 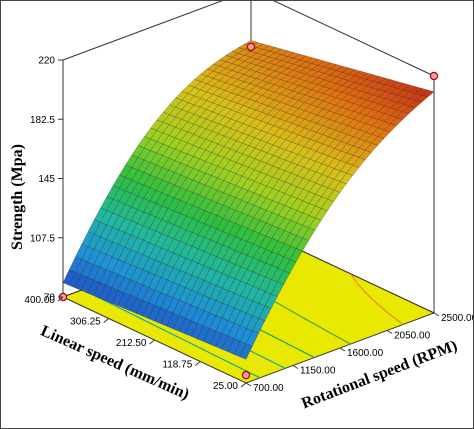 What do you see at coordinates (46, 179) in the screenshot?
I see `z-tick-label: 145` at bounding box center [46, 179].